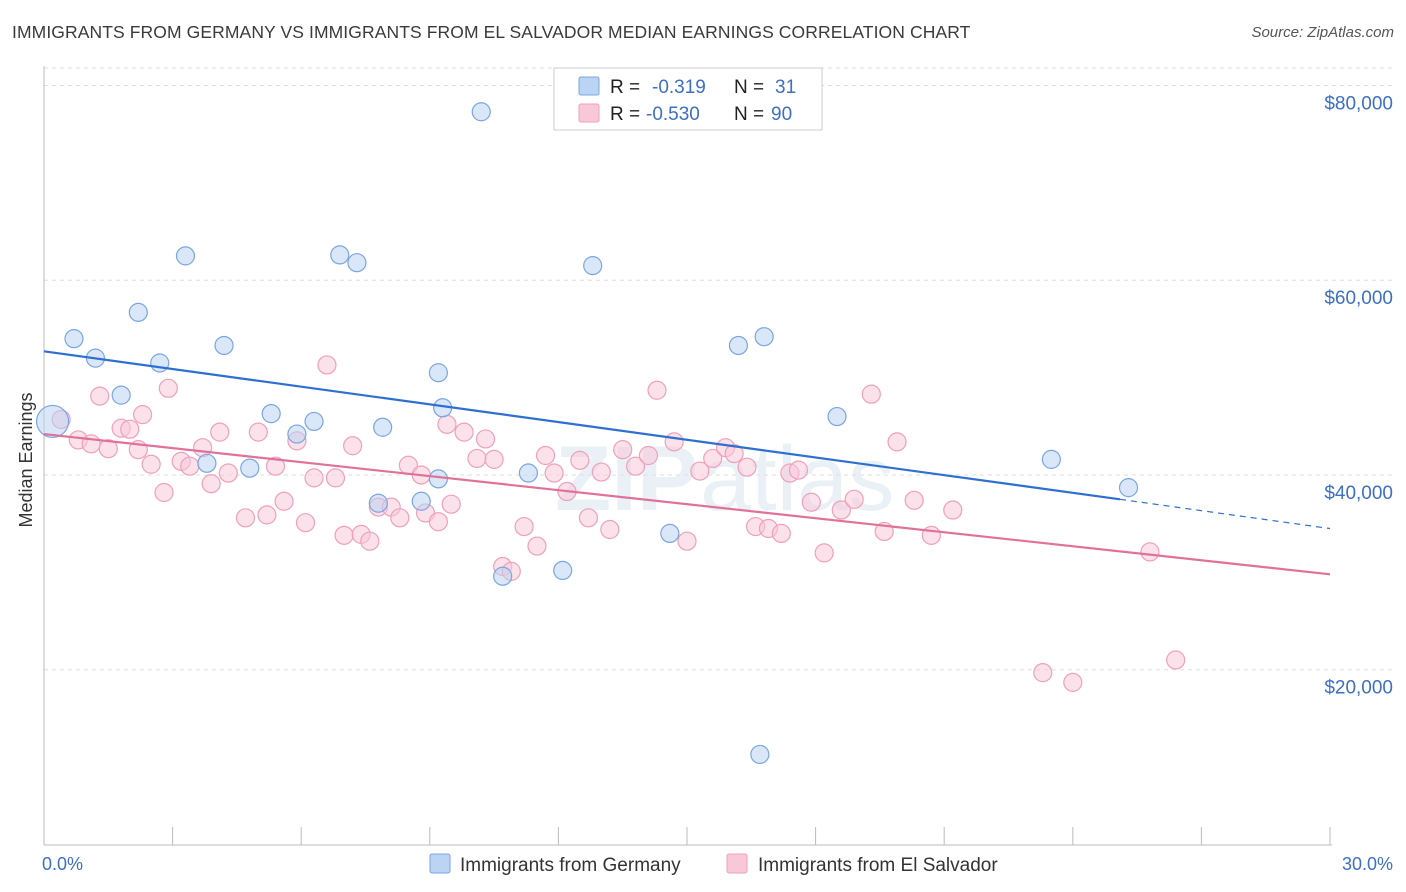 Image resolution: width=1406 pixels, height=892 pixels. What do you see at coordinates (1358, 688) in the screenshot?
I see `y-tick-label-20000: $20,000` at bounding box center [1358, 688].